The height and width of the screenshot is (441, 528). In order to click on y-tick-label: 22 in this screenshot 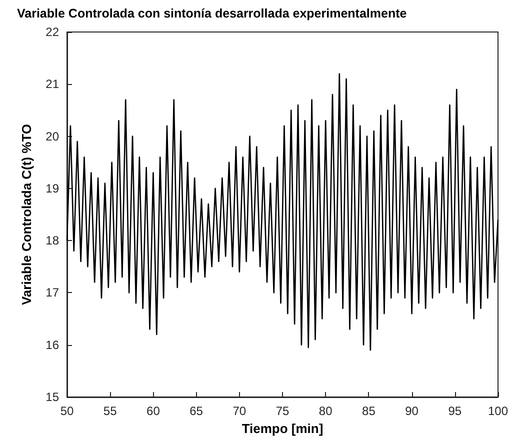, I will do `click(53, 32)`.